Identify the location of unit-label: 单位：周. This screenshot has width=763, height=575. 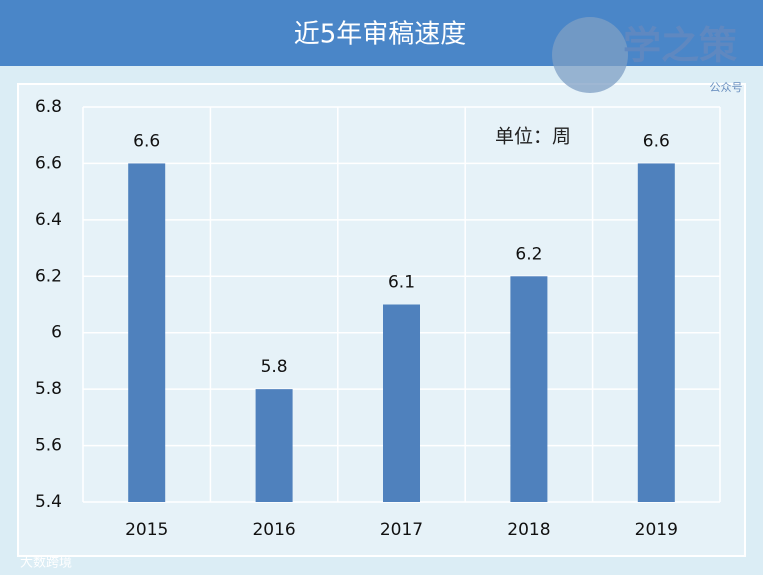
(533, 137).